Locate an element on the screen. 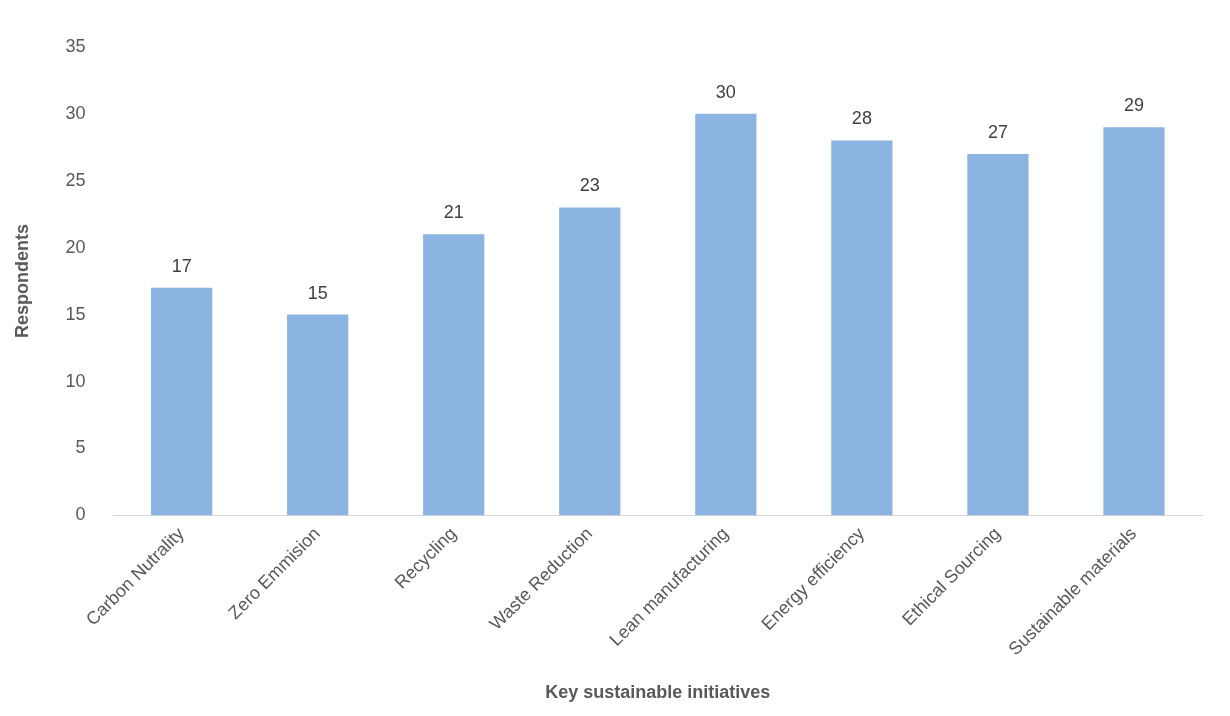  data-label: 29 is located at coordinates (1133, 105).